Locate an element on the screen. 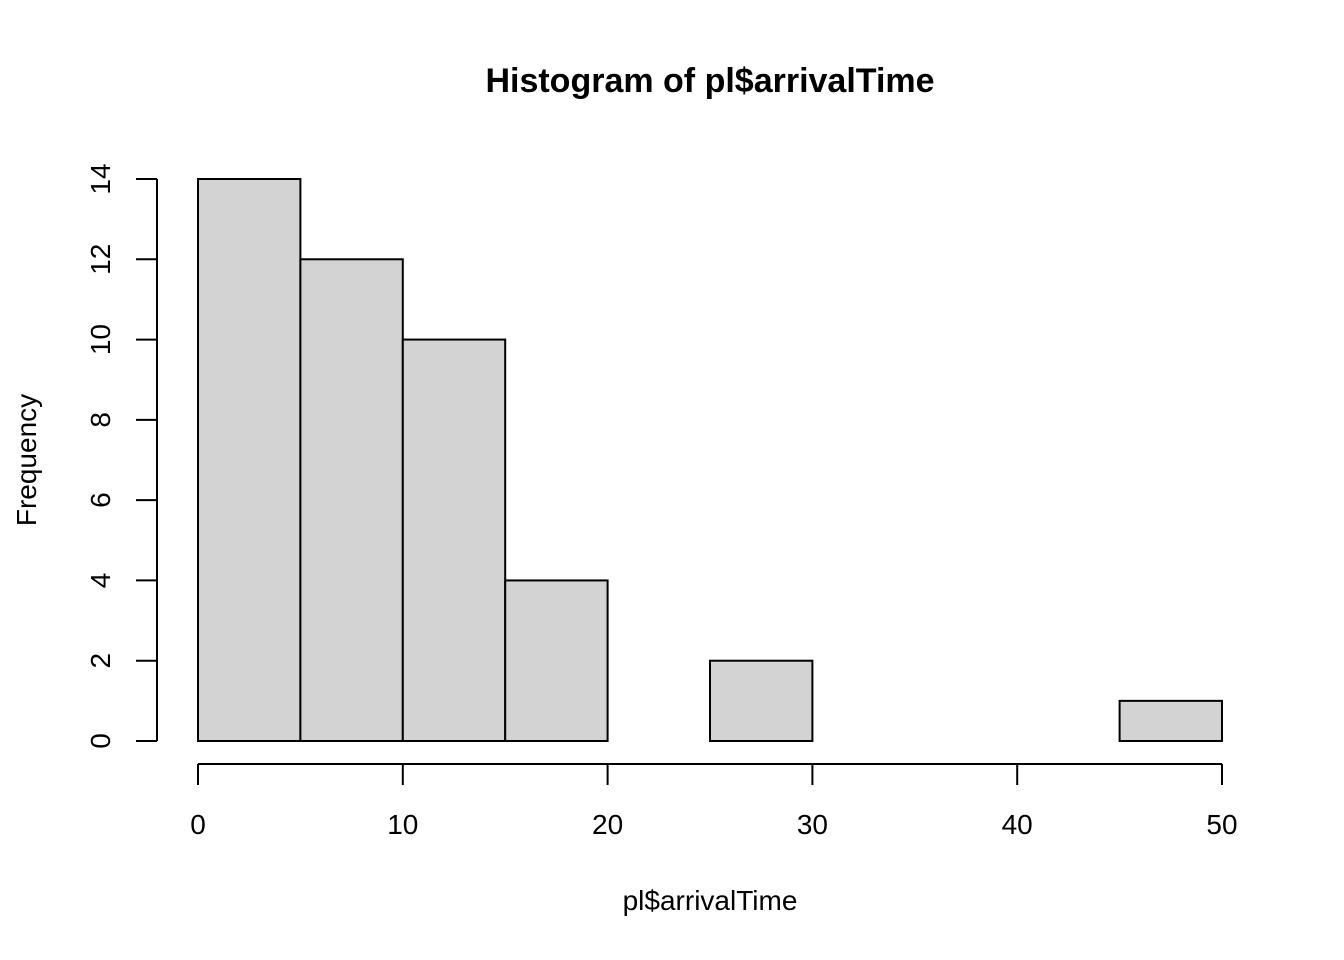  x-tick-label: 30 is located at coordinates (812, 824).